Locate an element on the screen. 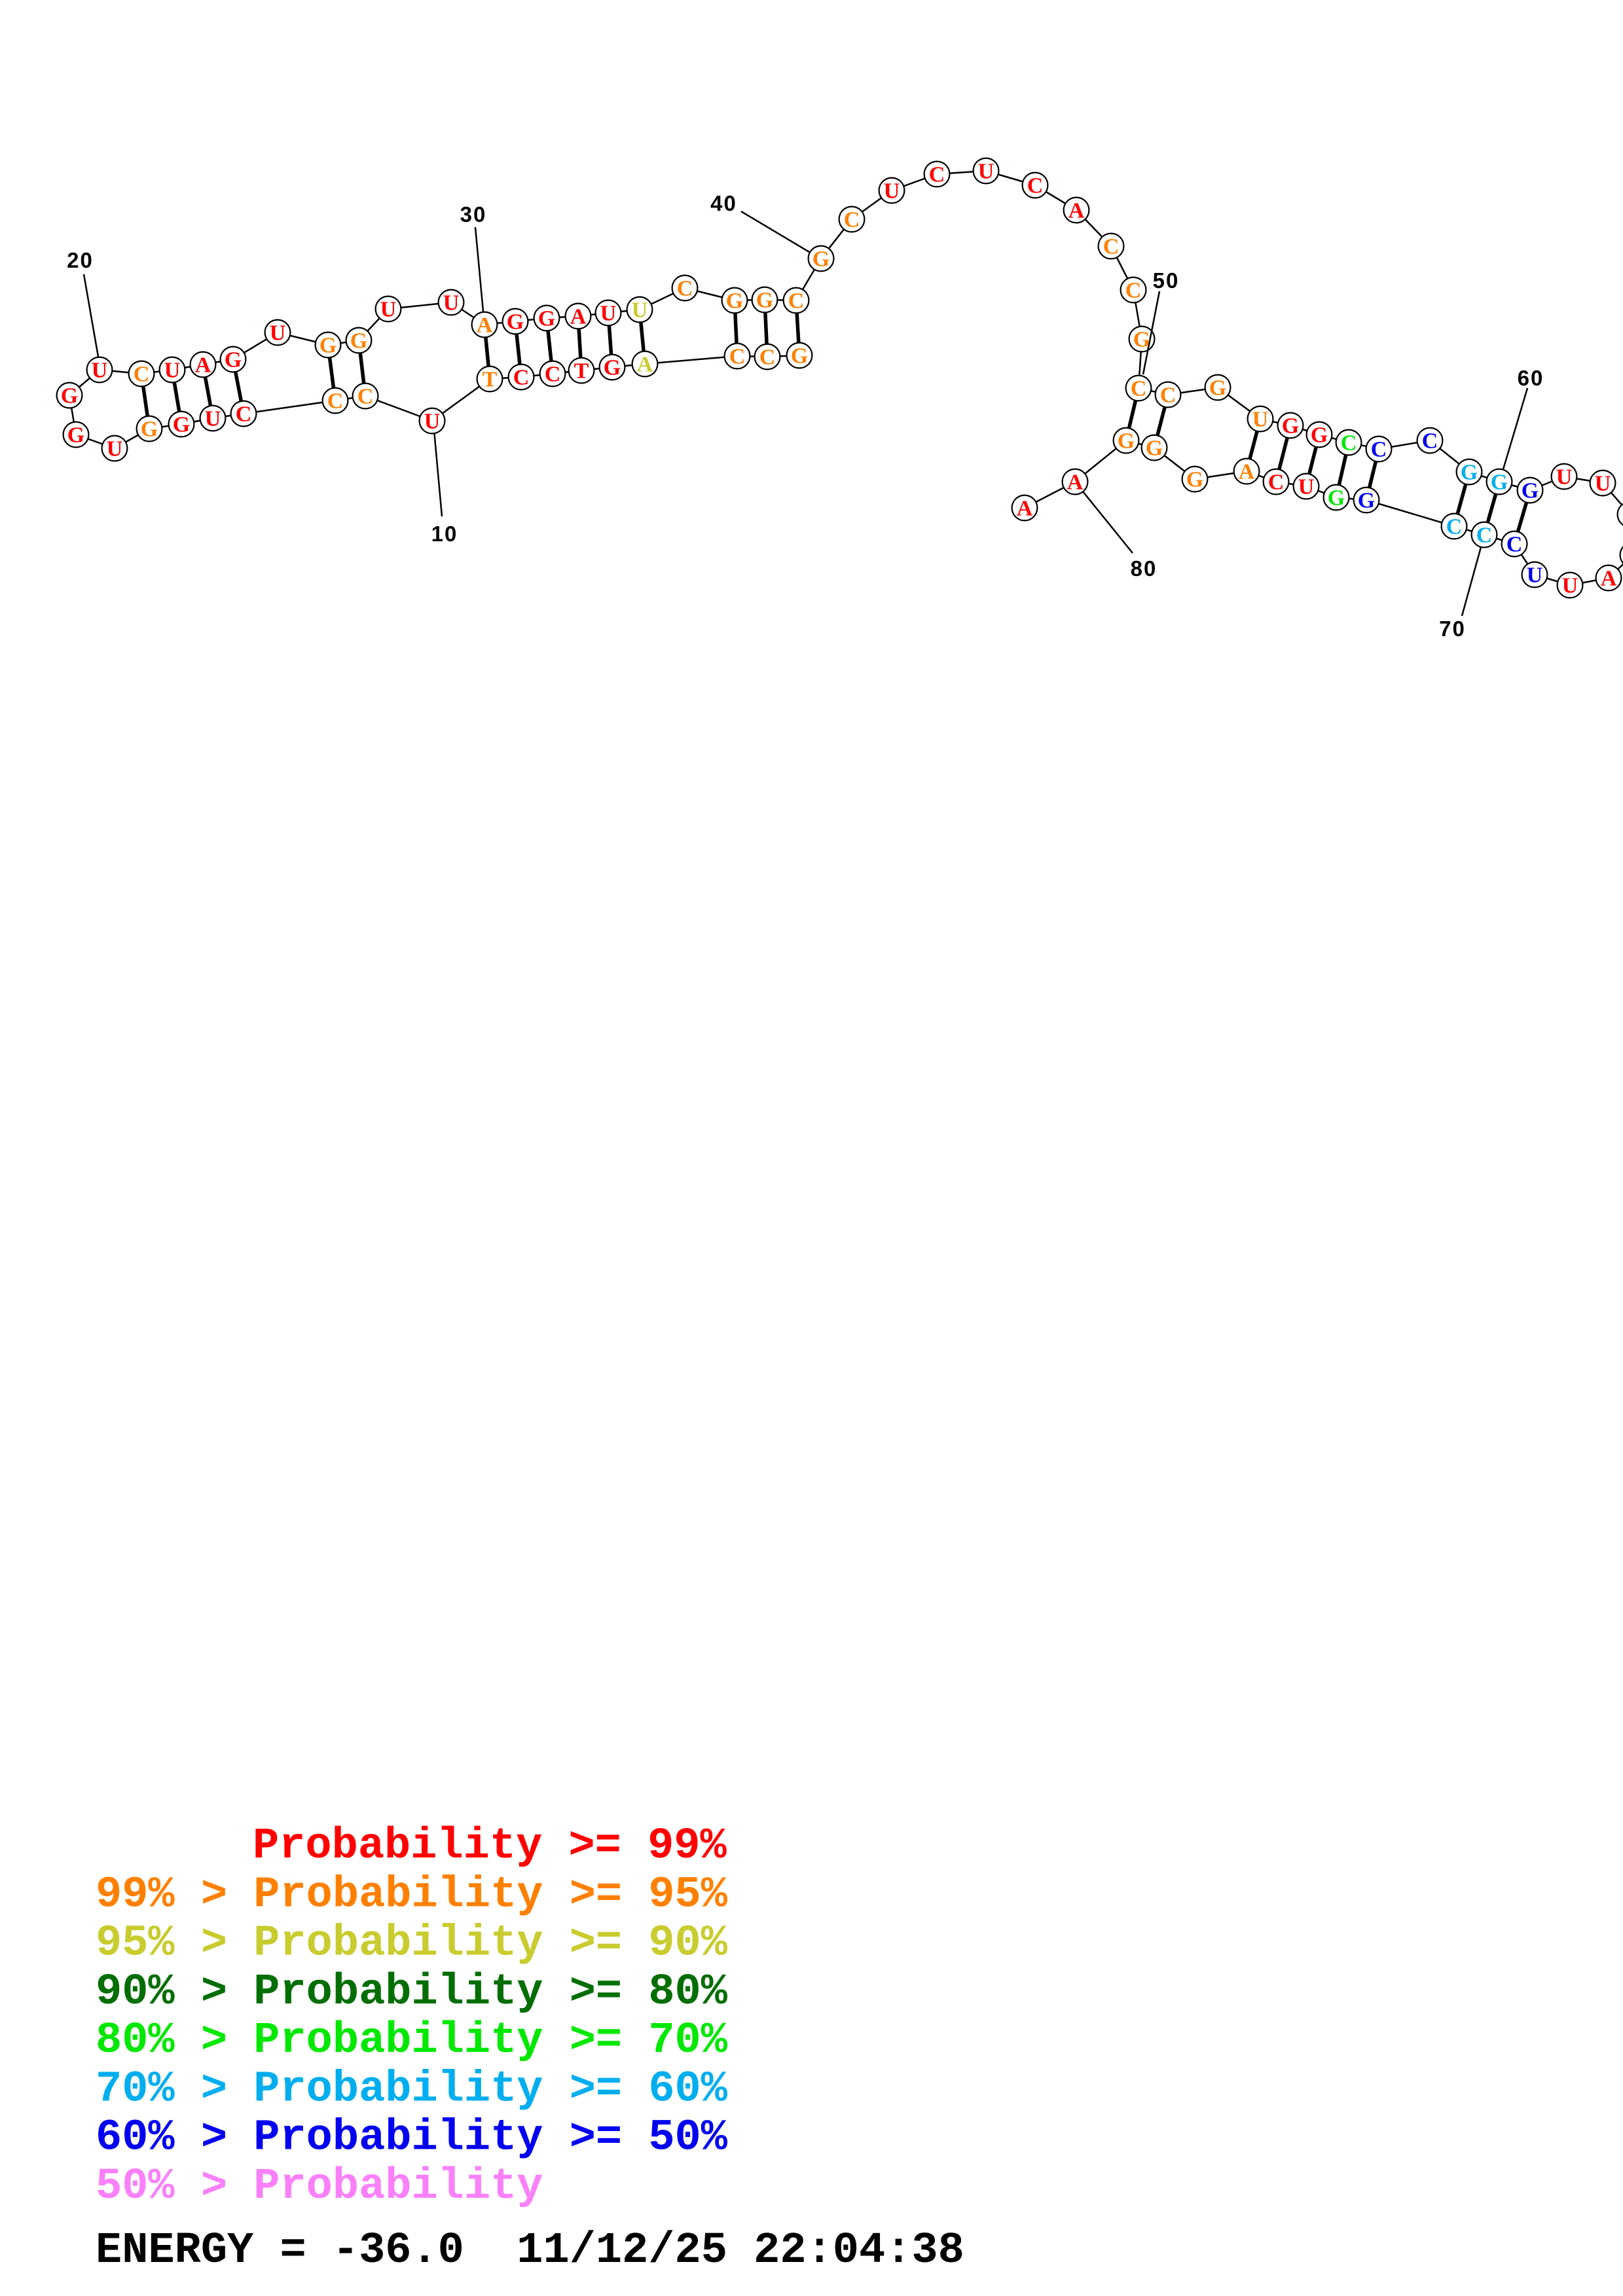 The height and width of the screenshot is (2296, 1623). svg-text: 50% > Probability is located at coordinates (319, 2187).